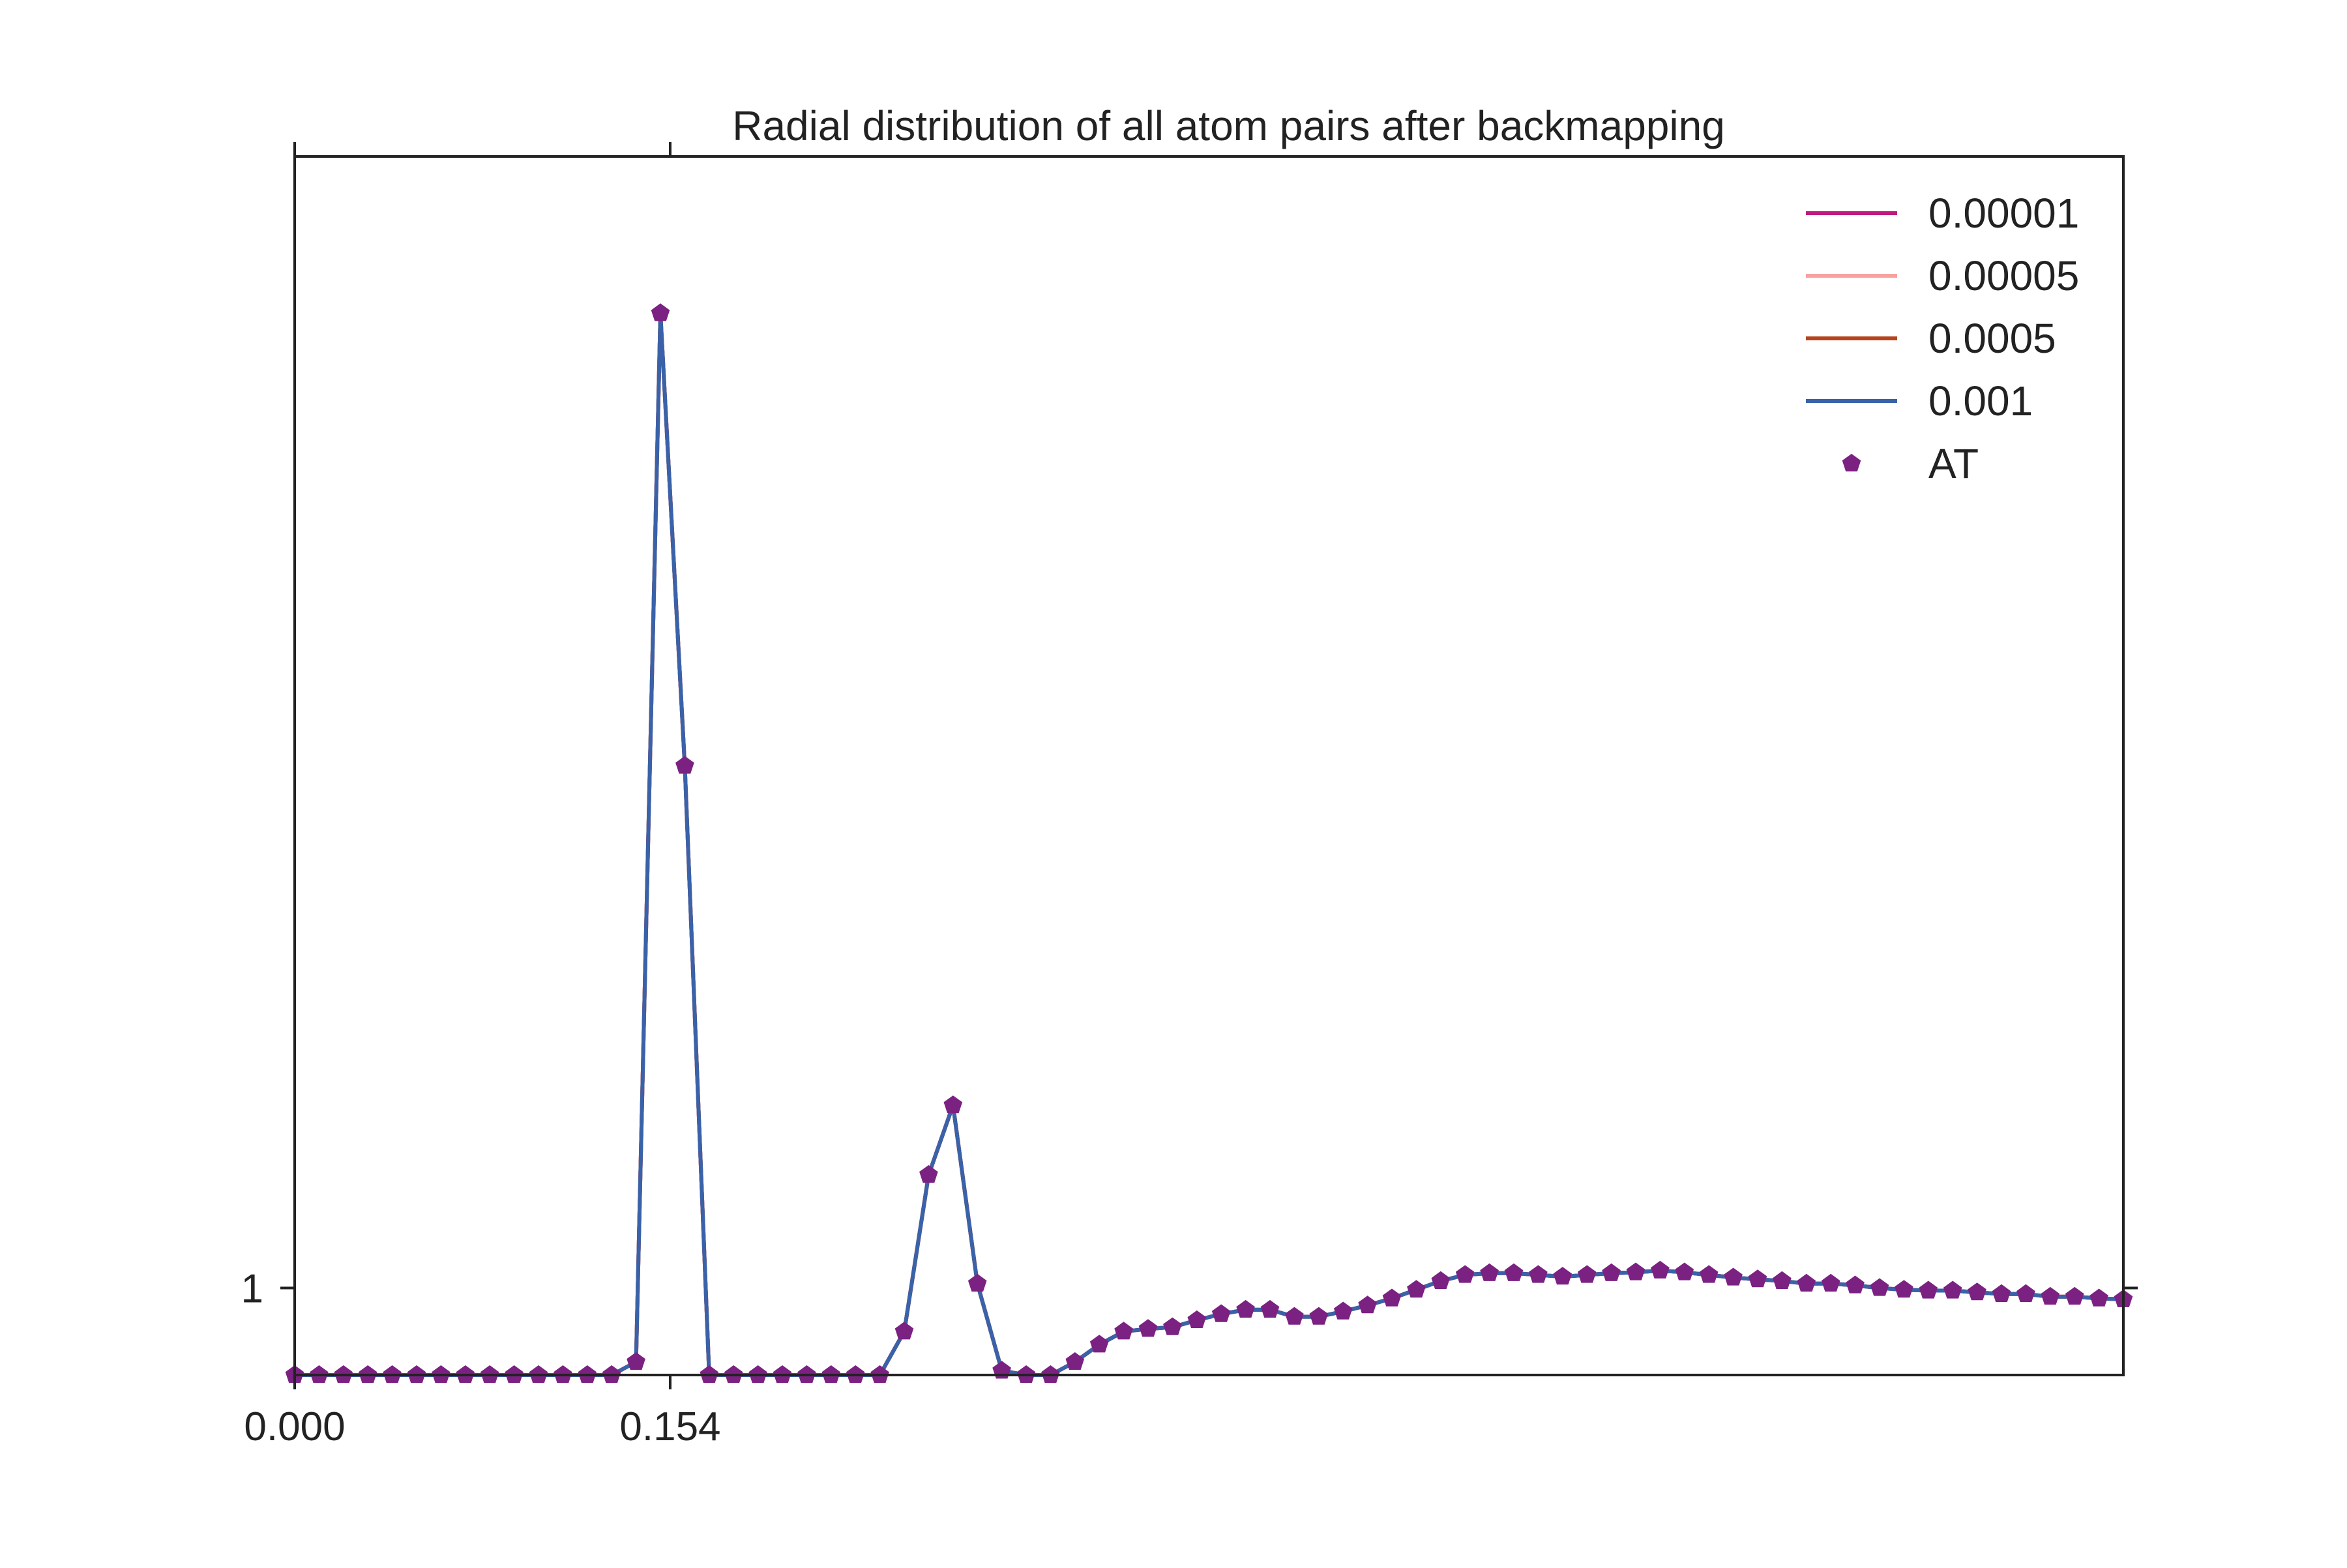 The height and width of the screenshot is (1568, 2347). What do you see at coordinates (669, 1426) in the screenshot?
I see `x-tick-label-1: 0.154` at bounding box center [669, 1426].